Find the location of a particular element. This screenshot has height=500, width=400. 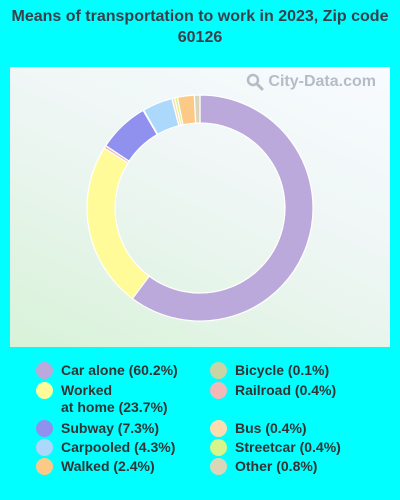

legend-item-7: Streetcar (0.4%) is located at coordinates (275, 447).